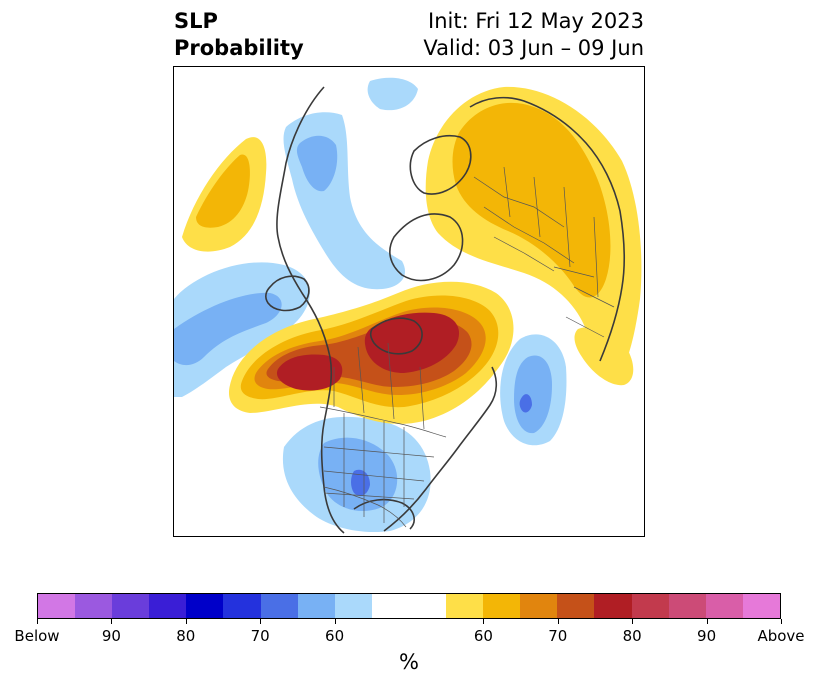 The image size is (819, 686). I want to click on red-area-east, so click(412, 342).